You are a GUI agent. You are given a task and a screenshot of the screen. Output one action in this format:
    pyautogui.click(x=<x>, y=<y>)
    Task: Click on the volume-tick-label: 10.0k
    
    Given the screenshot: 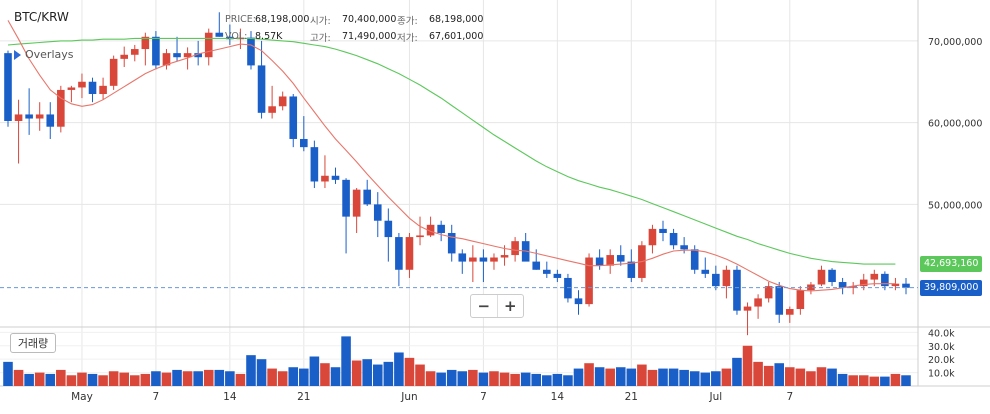 What is the action you would take?
    pyautogui.click(x=941, y=374)
    